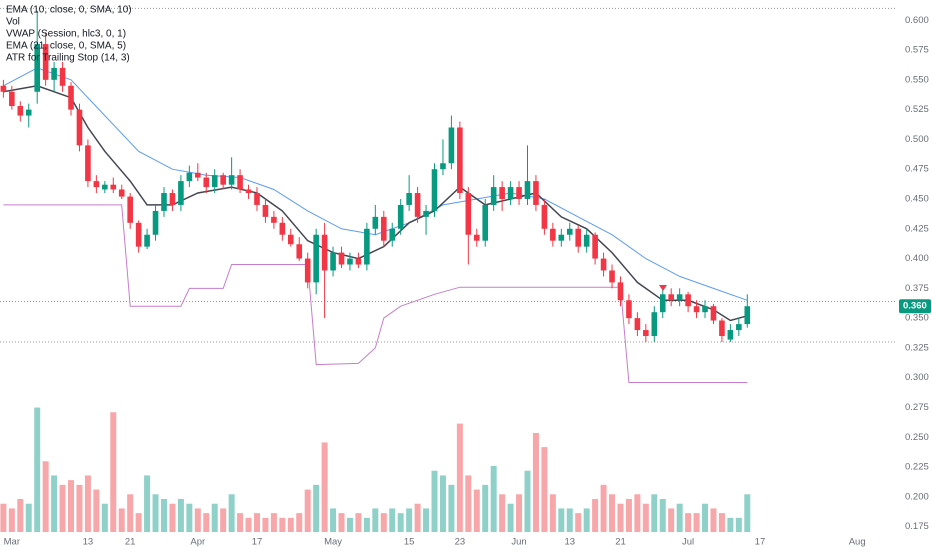 The width and height of the screenshot is (932, 550). Describe the element at coordinates (688, 542) in the screenshot. I see `x-tick-label: Jul` at that location.